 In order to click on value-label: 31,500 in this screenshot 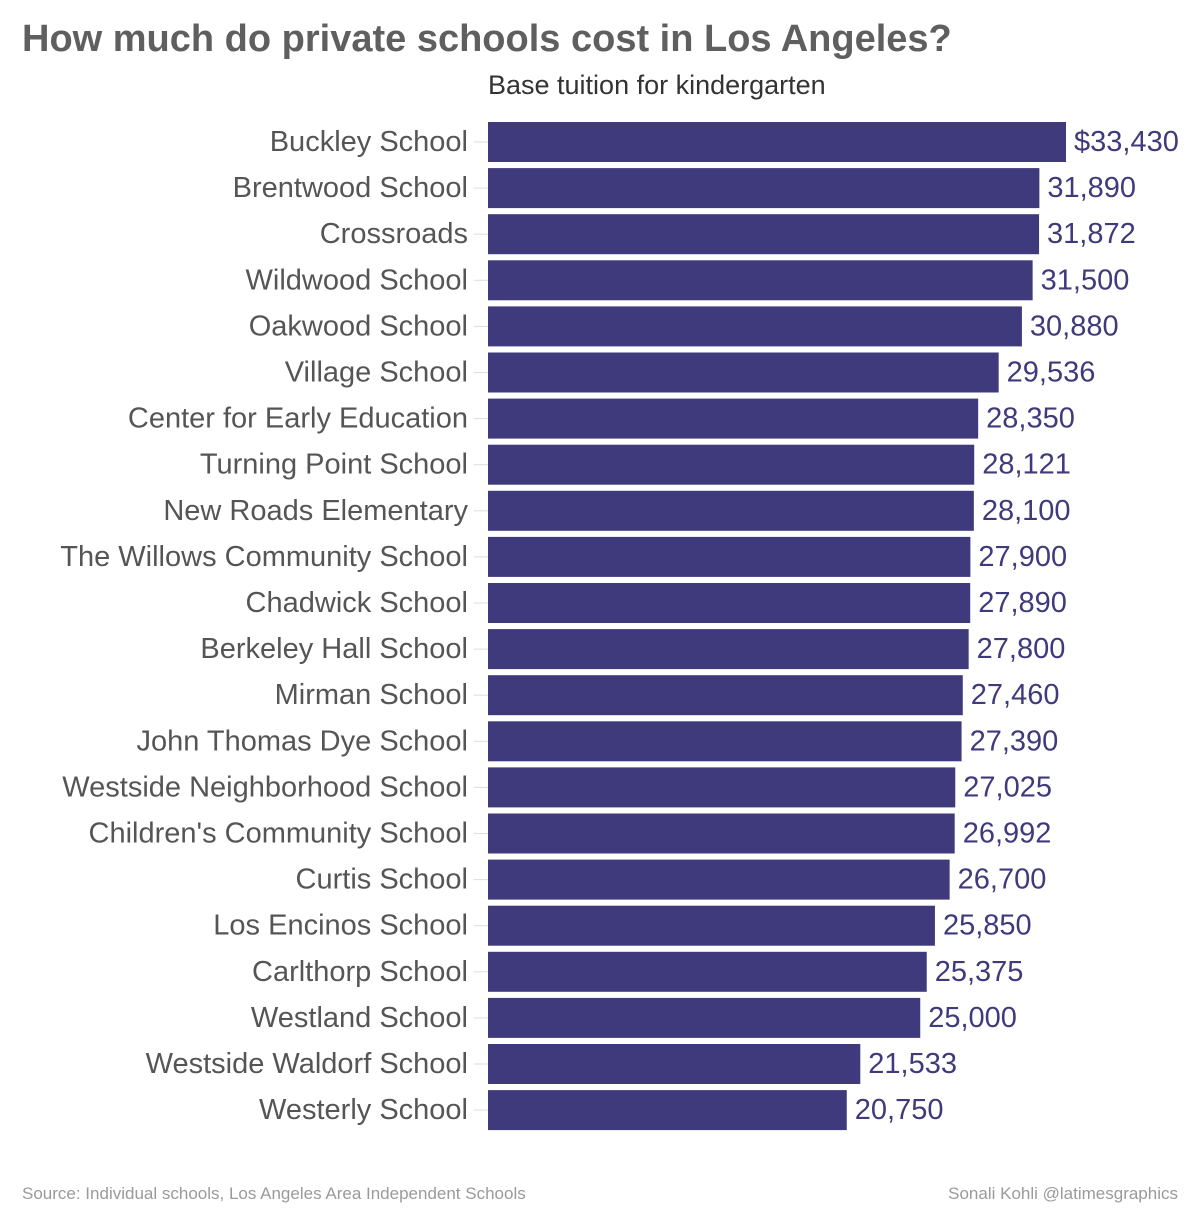, I will do `click(1085, 280)`.